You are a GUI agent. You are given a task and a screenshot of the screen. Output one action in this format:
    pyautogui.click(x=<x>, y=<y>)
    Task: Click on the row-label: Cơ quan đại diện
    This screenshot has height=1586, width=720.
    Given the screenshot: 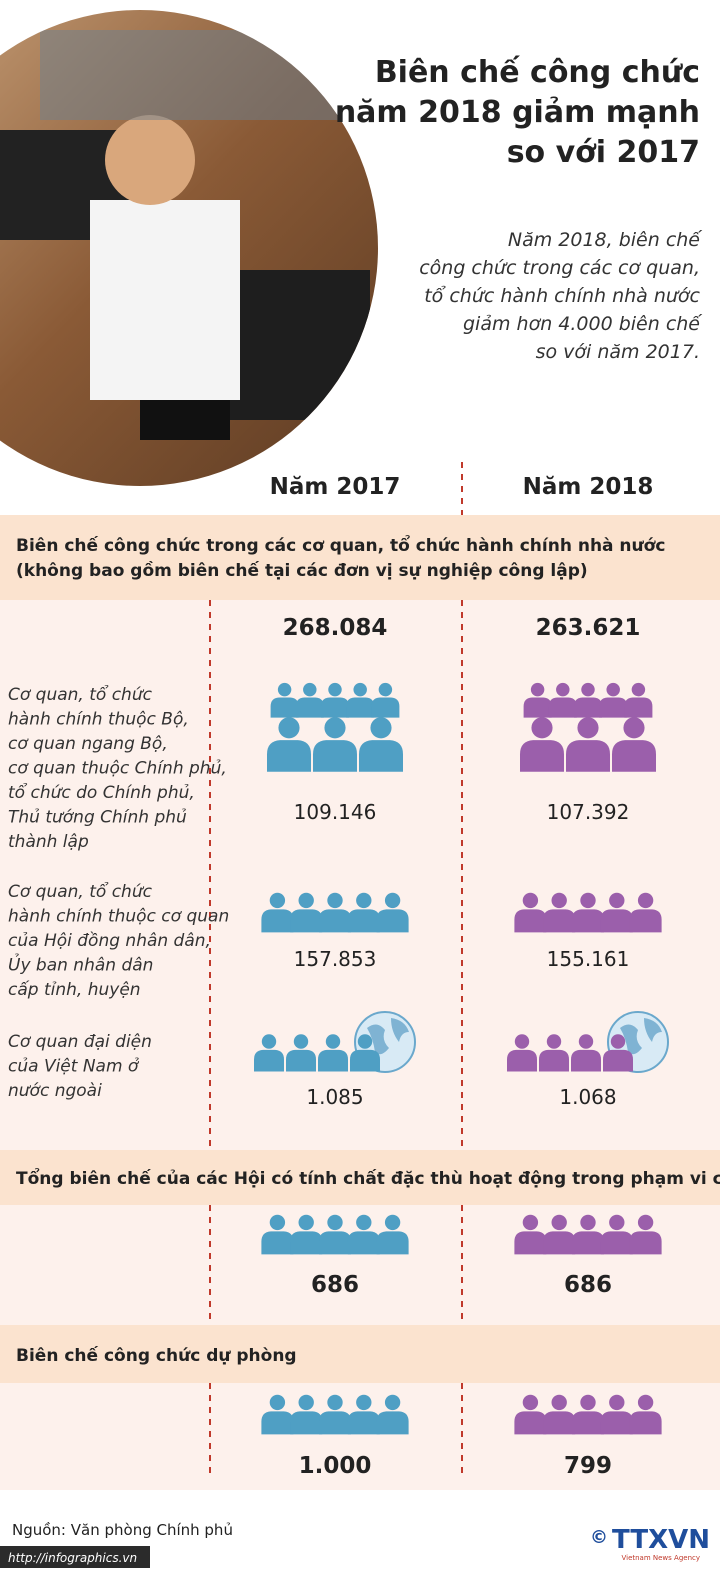 What is the action you would take?
    pyautogui.click(x=80, y=1042)
    